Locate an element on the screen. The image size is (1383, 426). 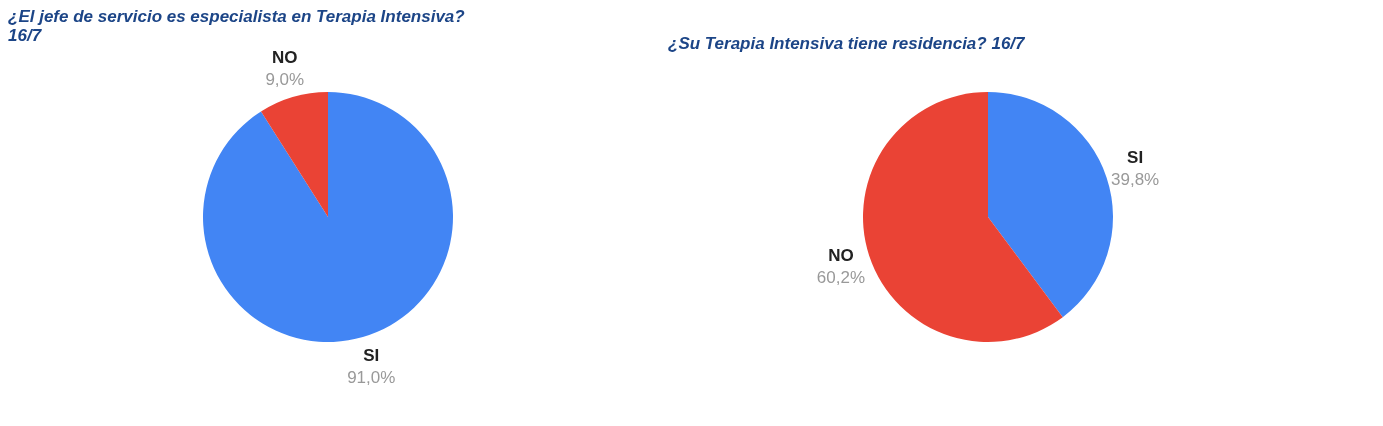
chart-title: ¿El jefe de servicio es especialista en Terapia Intensiva? 16/7 is located at coordinates (237, 26).